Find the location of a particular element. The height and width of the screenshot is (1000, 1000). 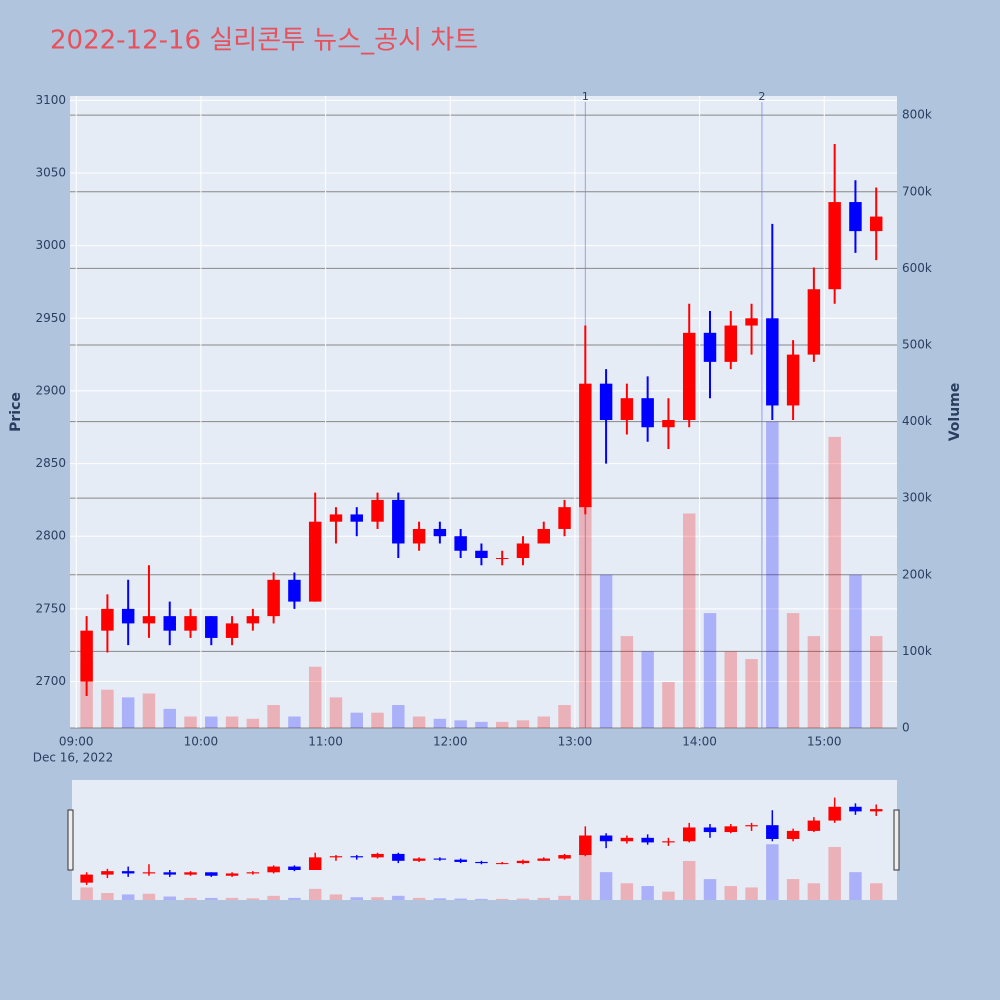

x-tick-label: 15:00 is located at coordinates (824, 742).